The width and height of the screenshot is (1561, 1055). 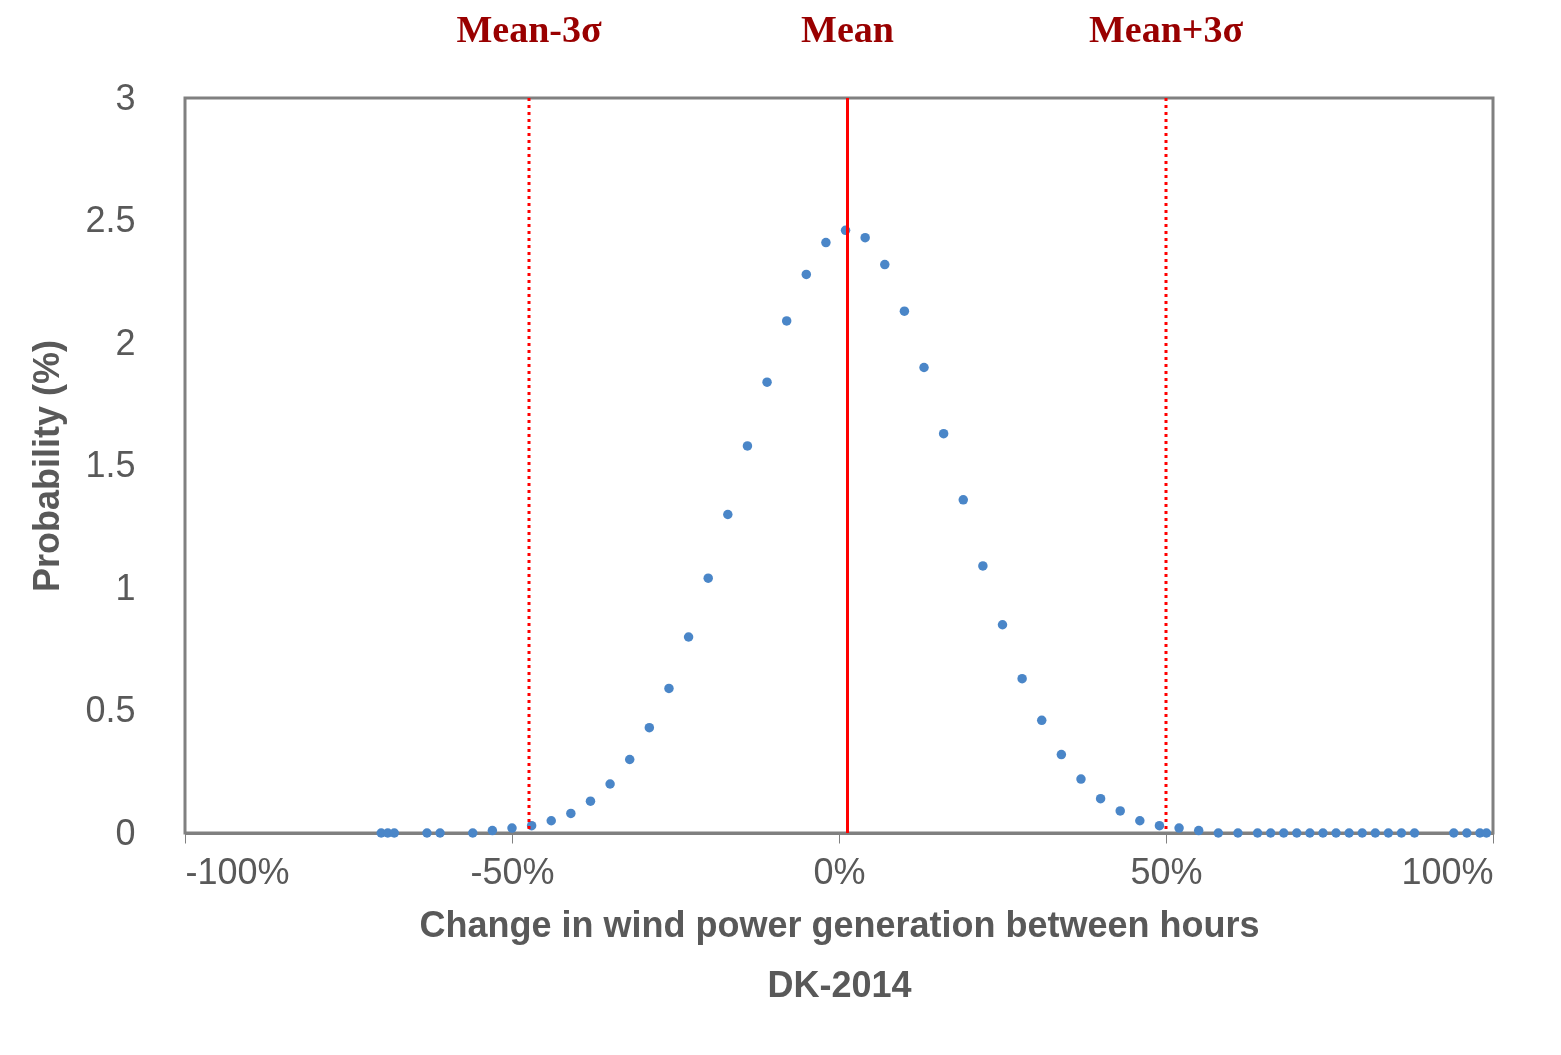 I want to click on x-axis-title: Change in wind power generation between hours DK-2014, so click(x=839, y=954).